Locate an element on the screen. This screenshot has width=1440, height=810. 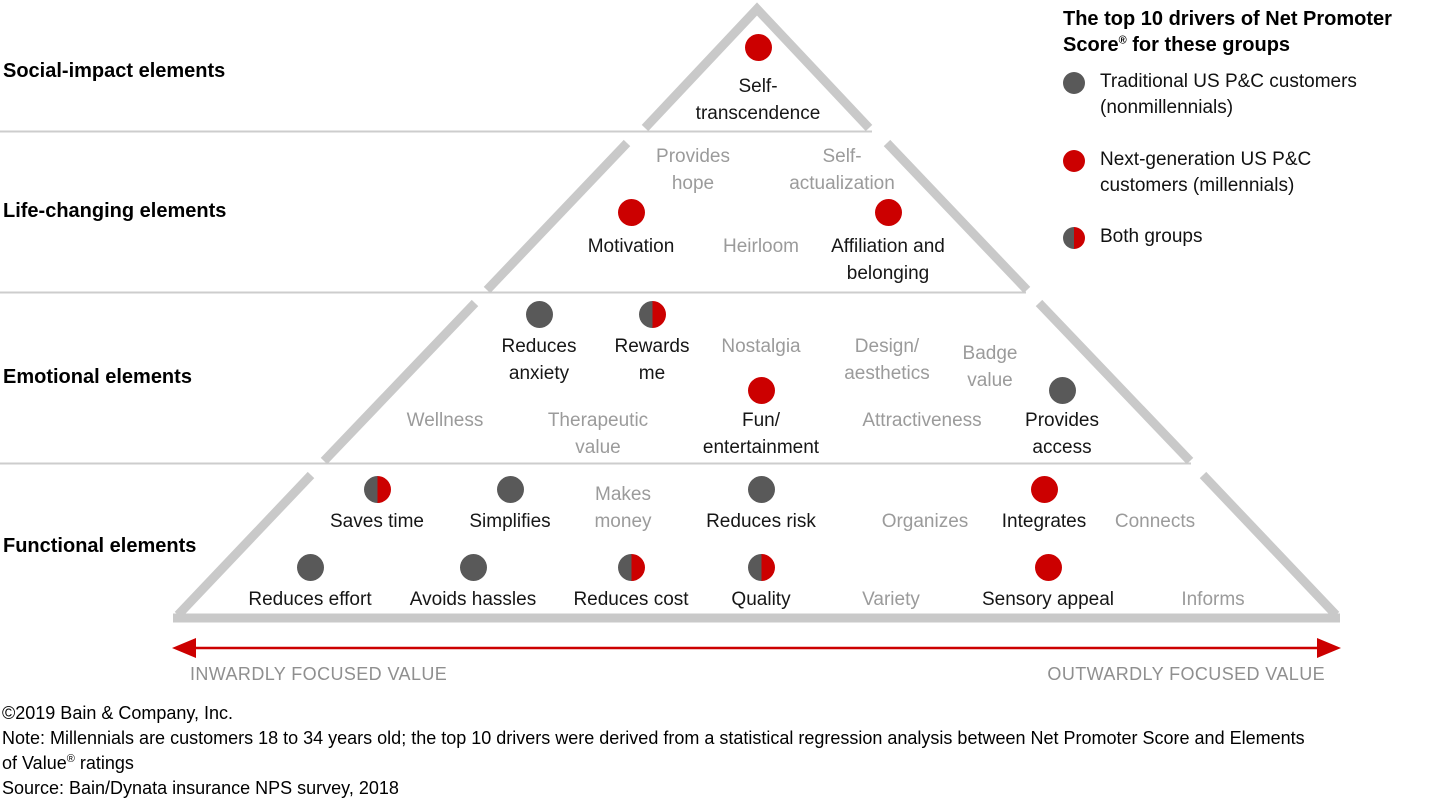
driver-dot-gray-reduces-anxiety is located at coordinates (539, 314).